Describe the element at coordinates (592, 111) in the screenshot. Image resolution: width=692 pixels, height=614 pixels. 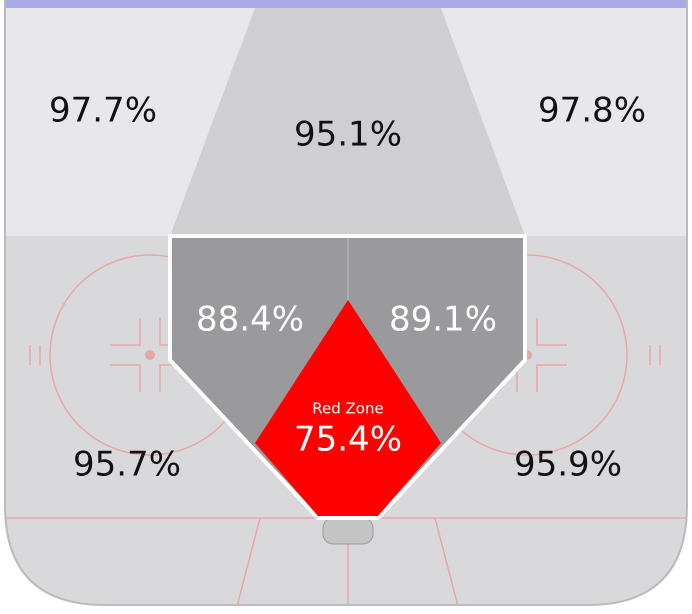
I see `zone-value: 97.8%` at that location.